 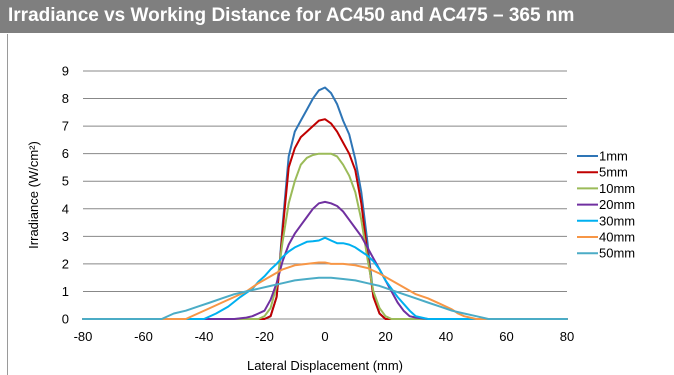 I want to click on x-tick-label: 60, so click(x=506, y=336).